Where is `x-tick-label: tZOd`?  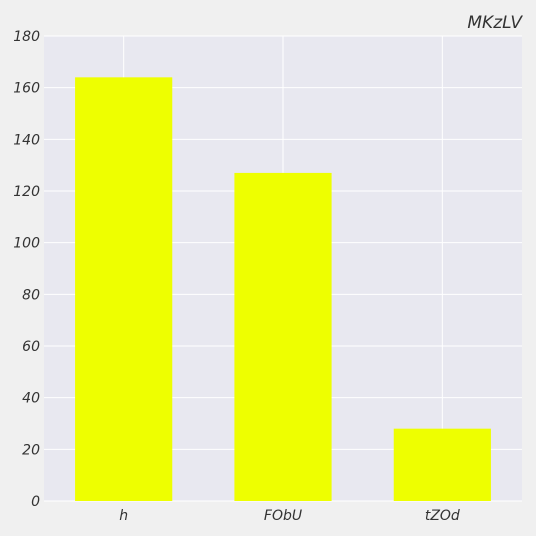
x-tick-label: tZOd is located at coordinates (442, 516).